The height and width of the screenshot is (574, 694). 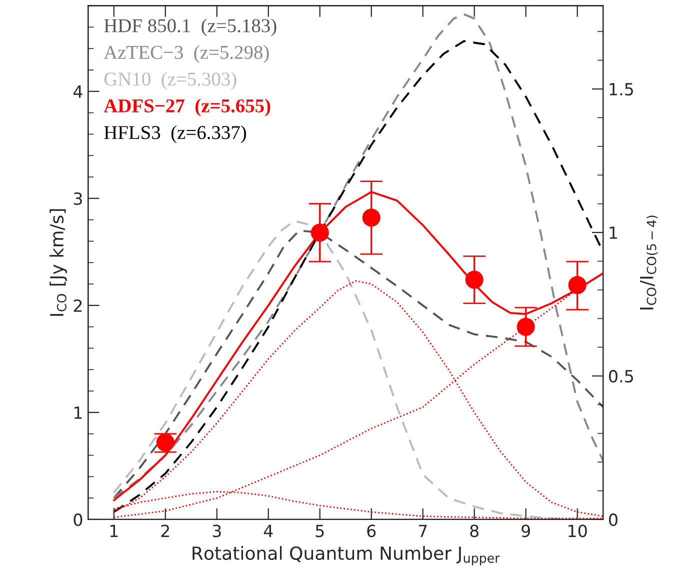 What do you see at coordinates (170, 81) in the screenshot?
I see `text: GN10 (z=5.303)` at bounding box center [170, 81].